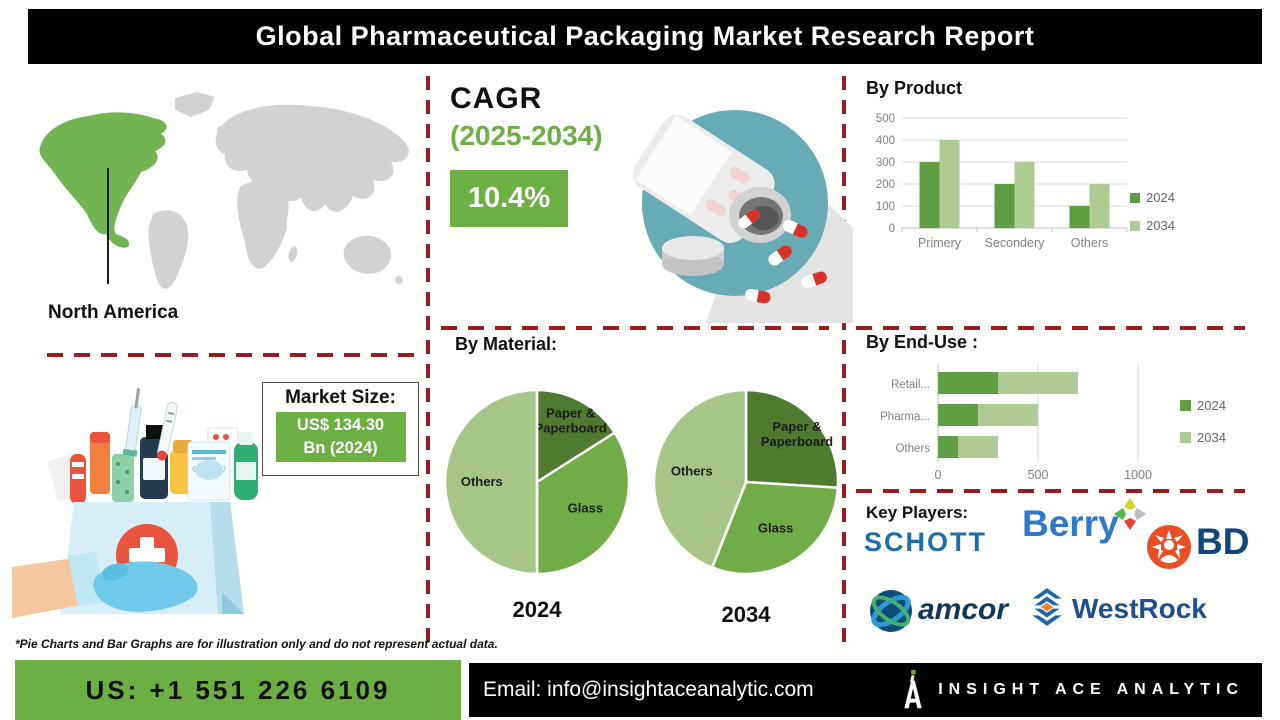 This screenshot has width=1280, height=720. What do you see at coordinates (891, 611) in the screenshot?
I see `amcor-globe-icon` at bounding box center [891, 611].